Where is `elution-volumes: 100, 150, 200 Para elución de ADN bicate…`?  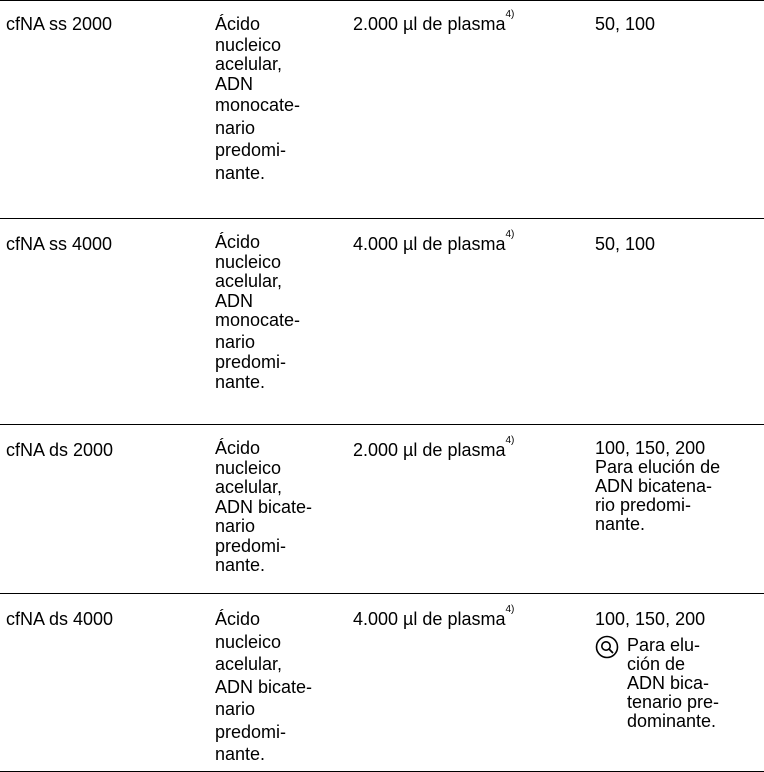 elution-volumes: 100, 150, 200 Para elución de ADN bicate… is located at coordinates (658, 486).